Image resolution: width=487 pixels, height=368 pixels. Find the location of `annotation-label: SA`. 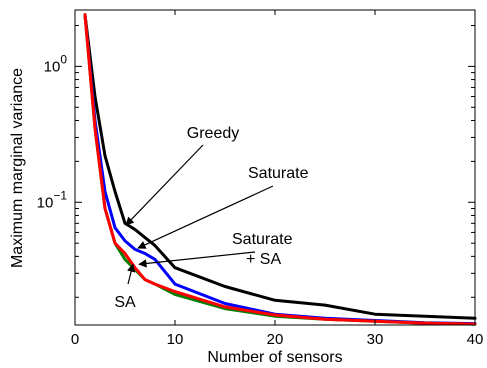

annotation-label: SA is located at coordinates (125, 302).